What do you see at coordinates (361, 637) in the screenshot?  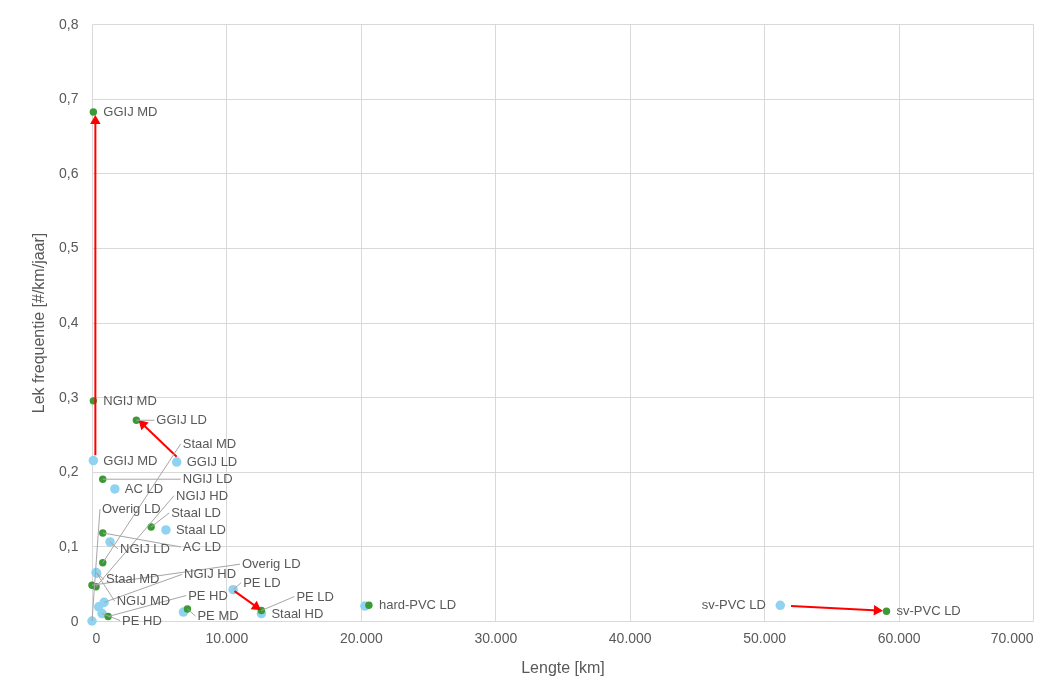 I see `x-tick-label: 20.000` at bounding box center [361, 637].